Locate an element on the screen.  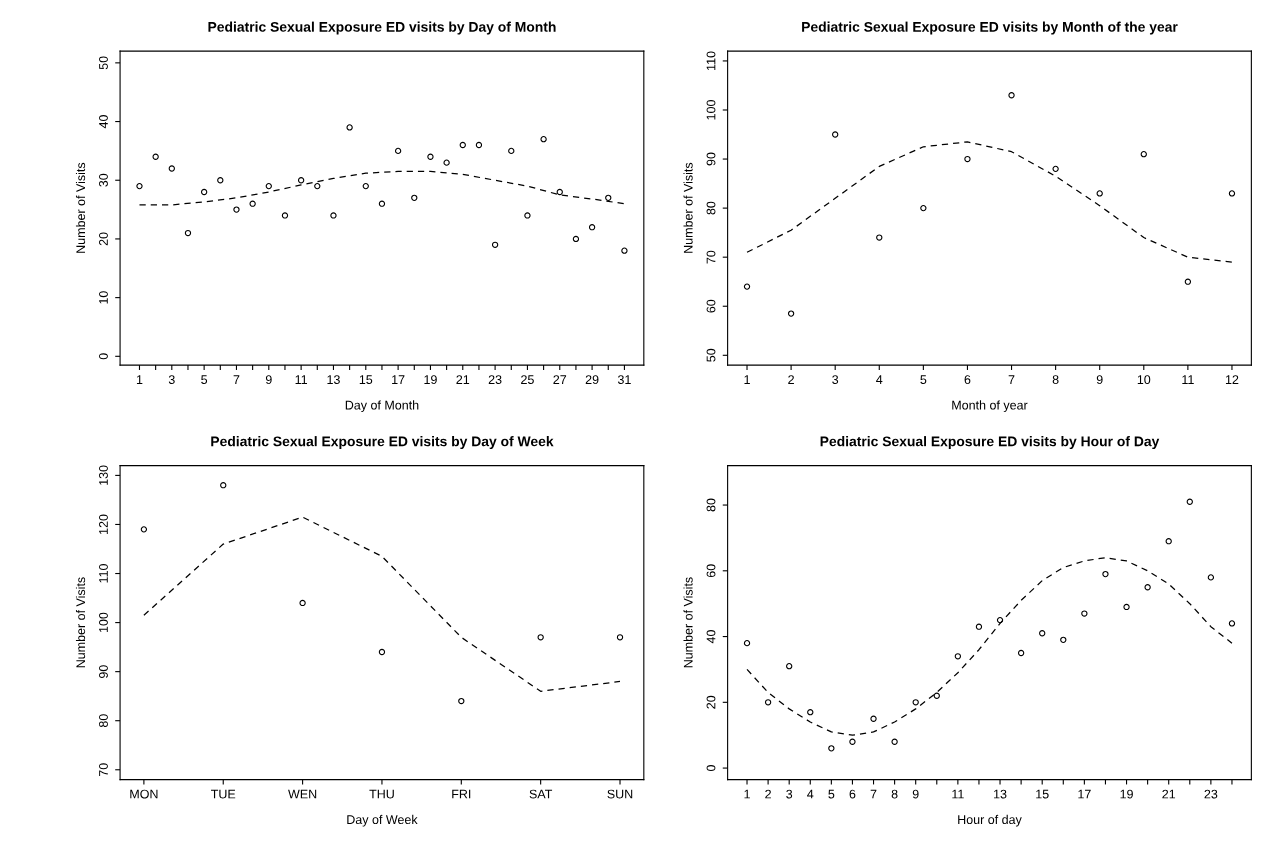
x-axis-title: Hour of day is located at coordinates (990, 820).